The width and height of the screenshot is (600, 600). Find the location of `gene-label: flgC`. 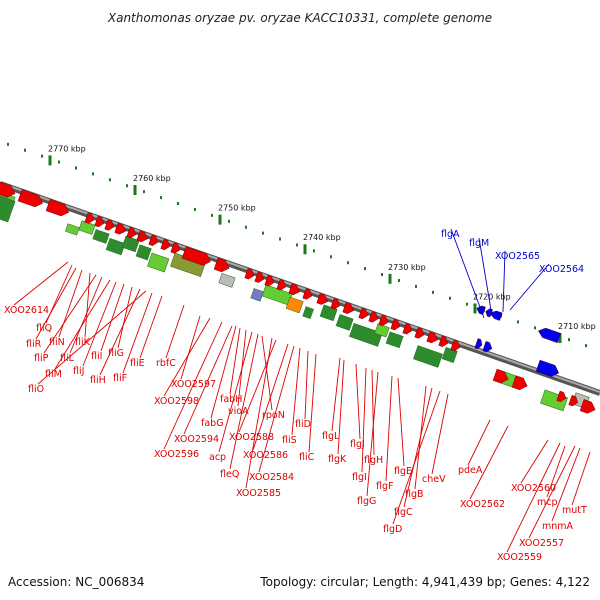

gene-label: flgC is located at coordinates (403, 512).